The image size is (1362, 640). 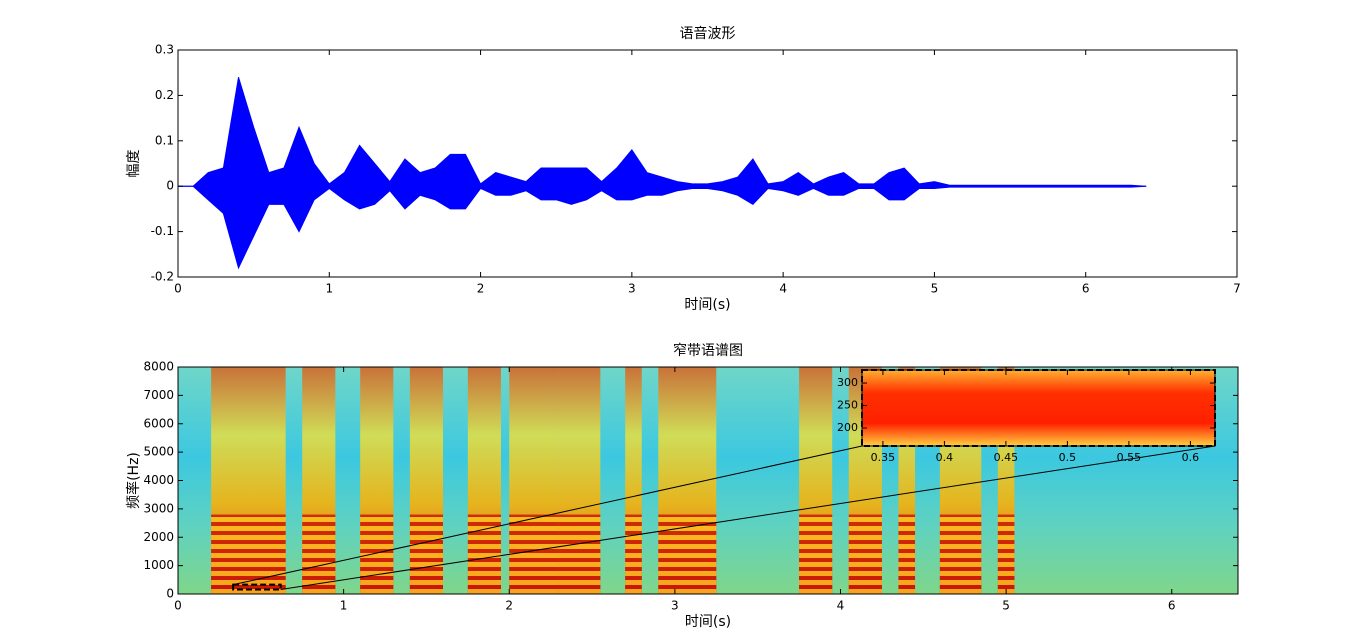 I want to click on y-tick-label: 2000, so click(x=158, y=537).